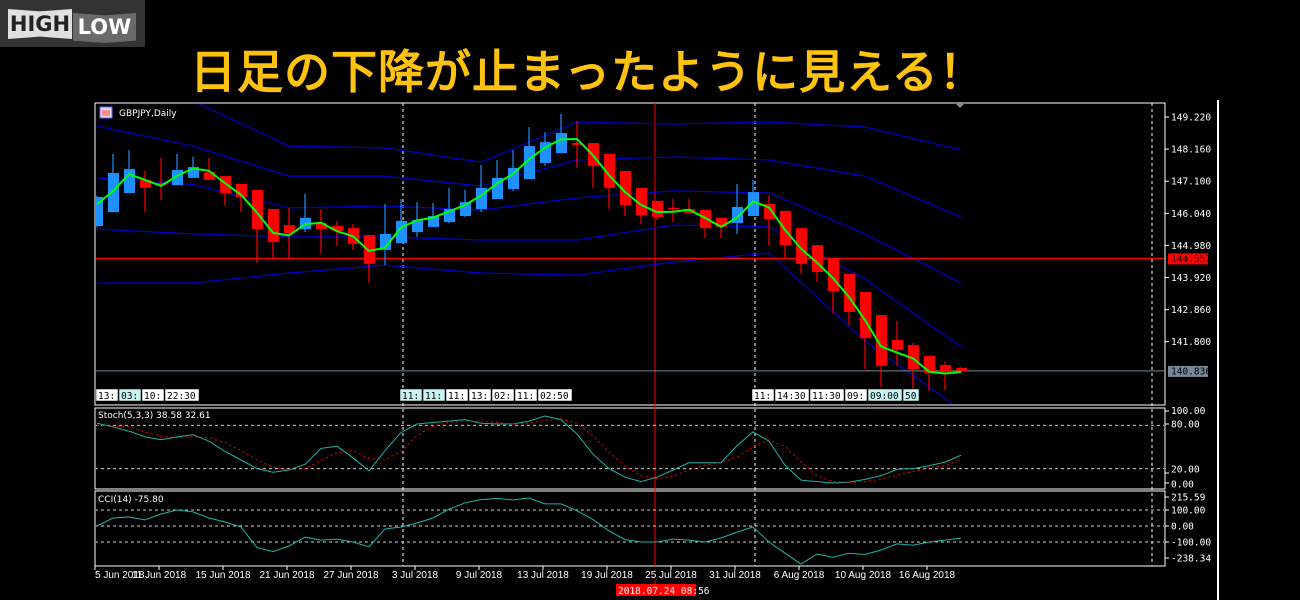 This screenshot has height=600, width=1300. What do you see at coordinates (792, 395) in the screenshot?
I see `event-marker: 14:30` at bounding box center [792, 395].